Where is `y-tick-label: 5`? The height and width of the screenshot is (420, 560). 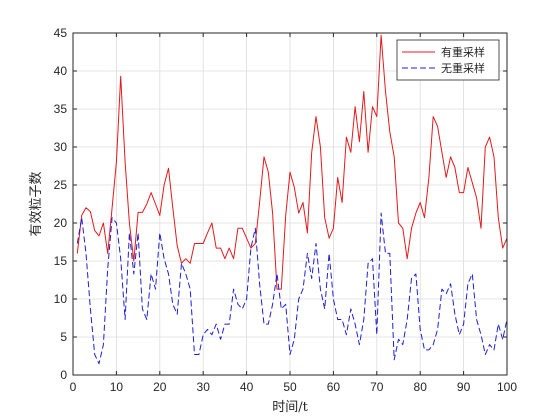 y-tick-label: 5 is located at coordinates (63, 337).